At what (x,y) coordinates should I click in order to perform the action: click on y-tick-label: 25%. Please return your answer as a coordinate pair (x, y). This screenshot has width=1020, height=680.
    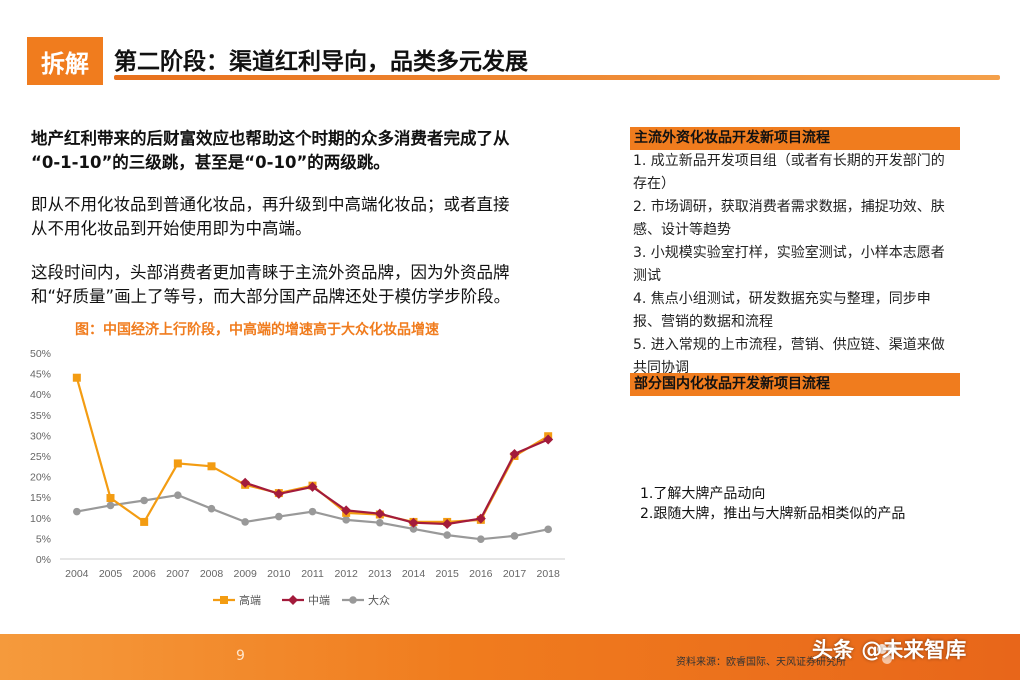
    Looking at the image, I should click on (40, 457).